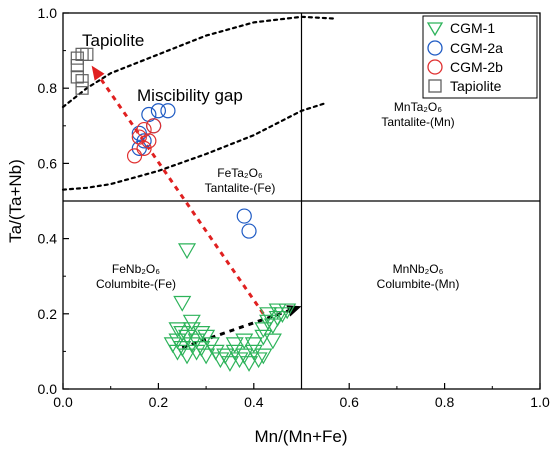  I want to click on legend: CGM-1 CGM-2a CGM-2b Tapiolite, so click(480, 57).